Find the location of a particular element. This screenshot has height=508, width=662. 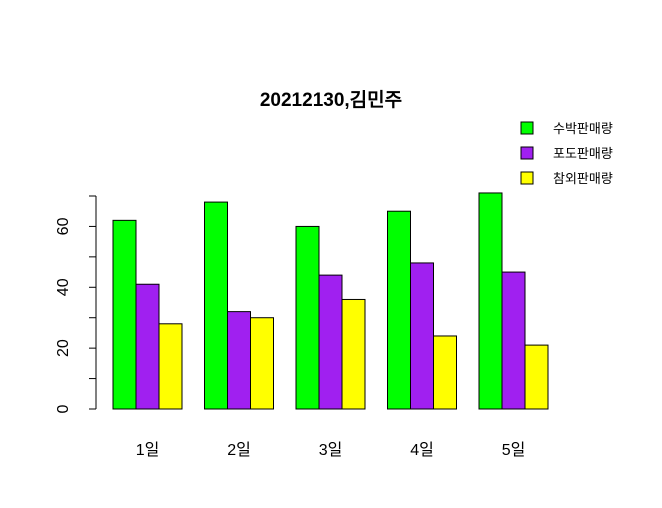

x-tick-label: 2일 is located at coordinates (239, 450).